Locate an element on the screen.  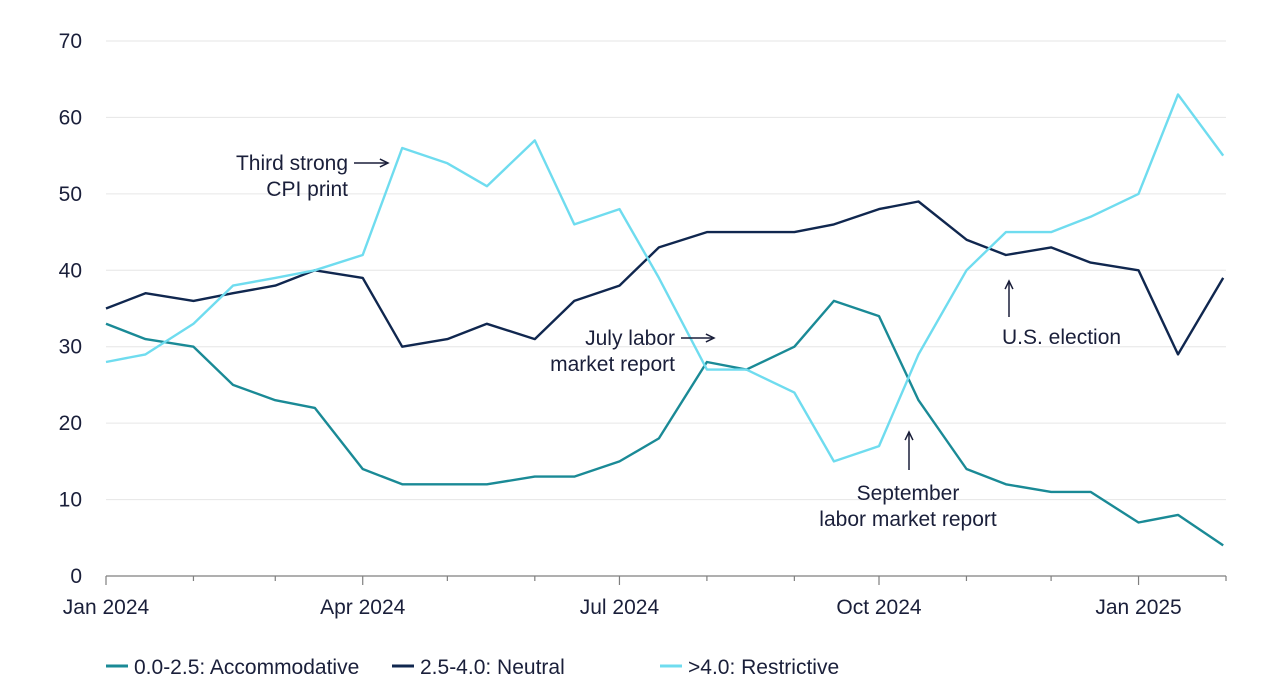
x-tick-label: Apr 2024 is located at coordinates (363, 607).